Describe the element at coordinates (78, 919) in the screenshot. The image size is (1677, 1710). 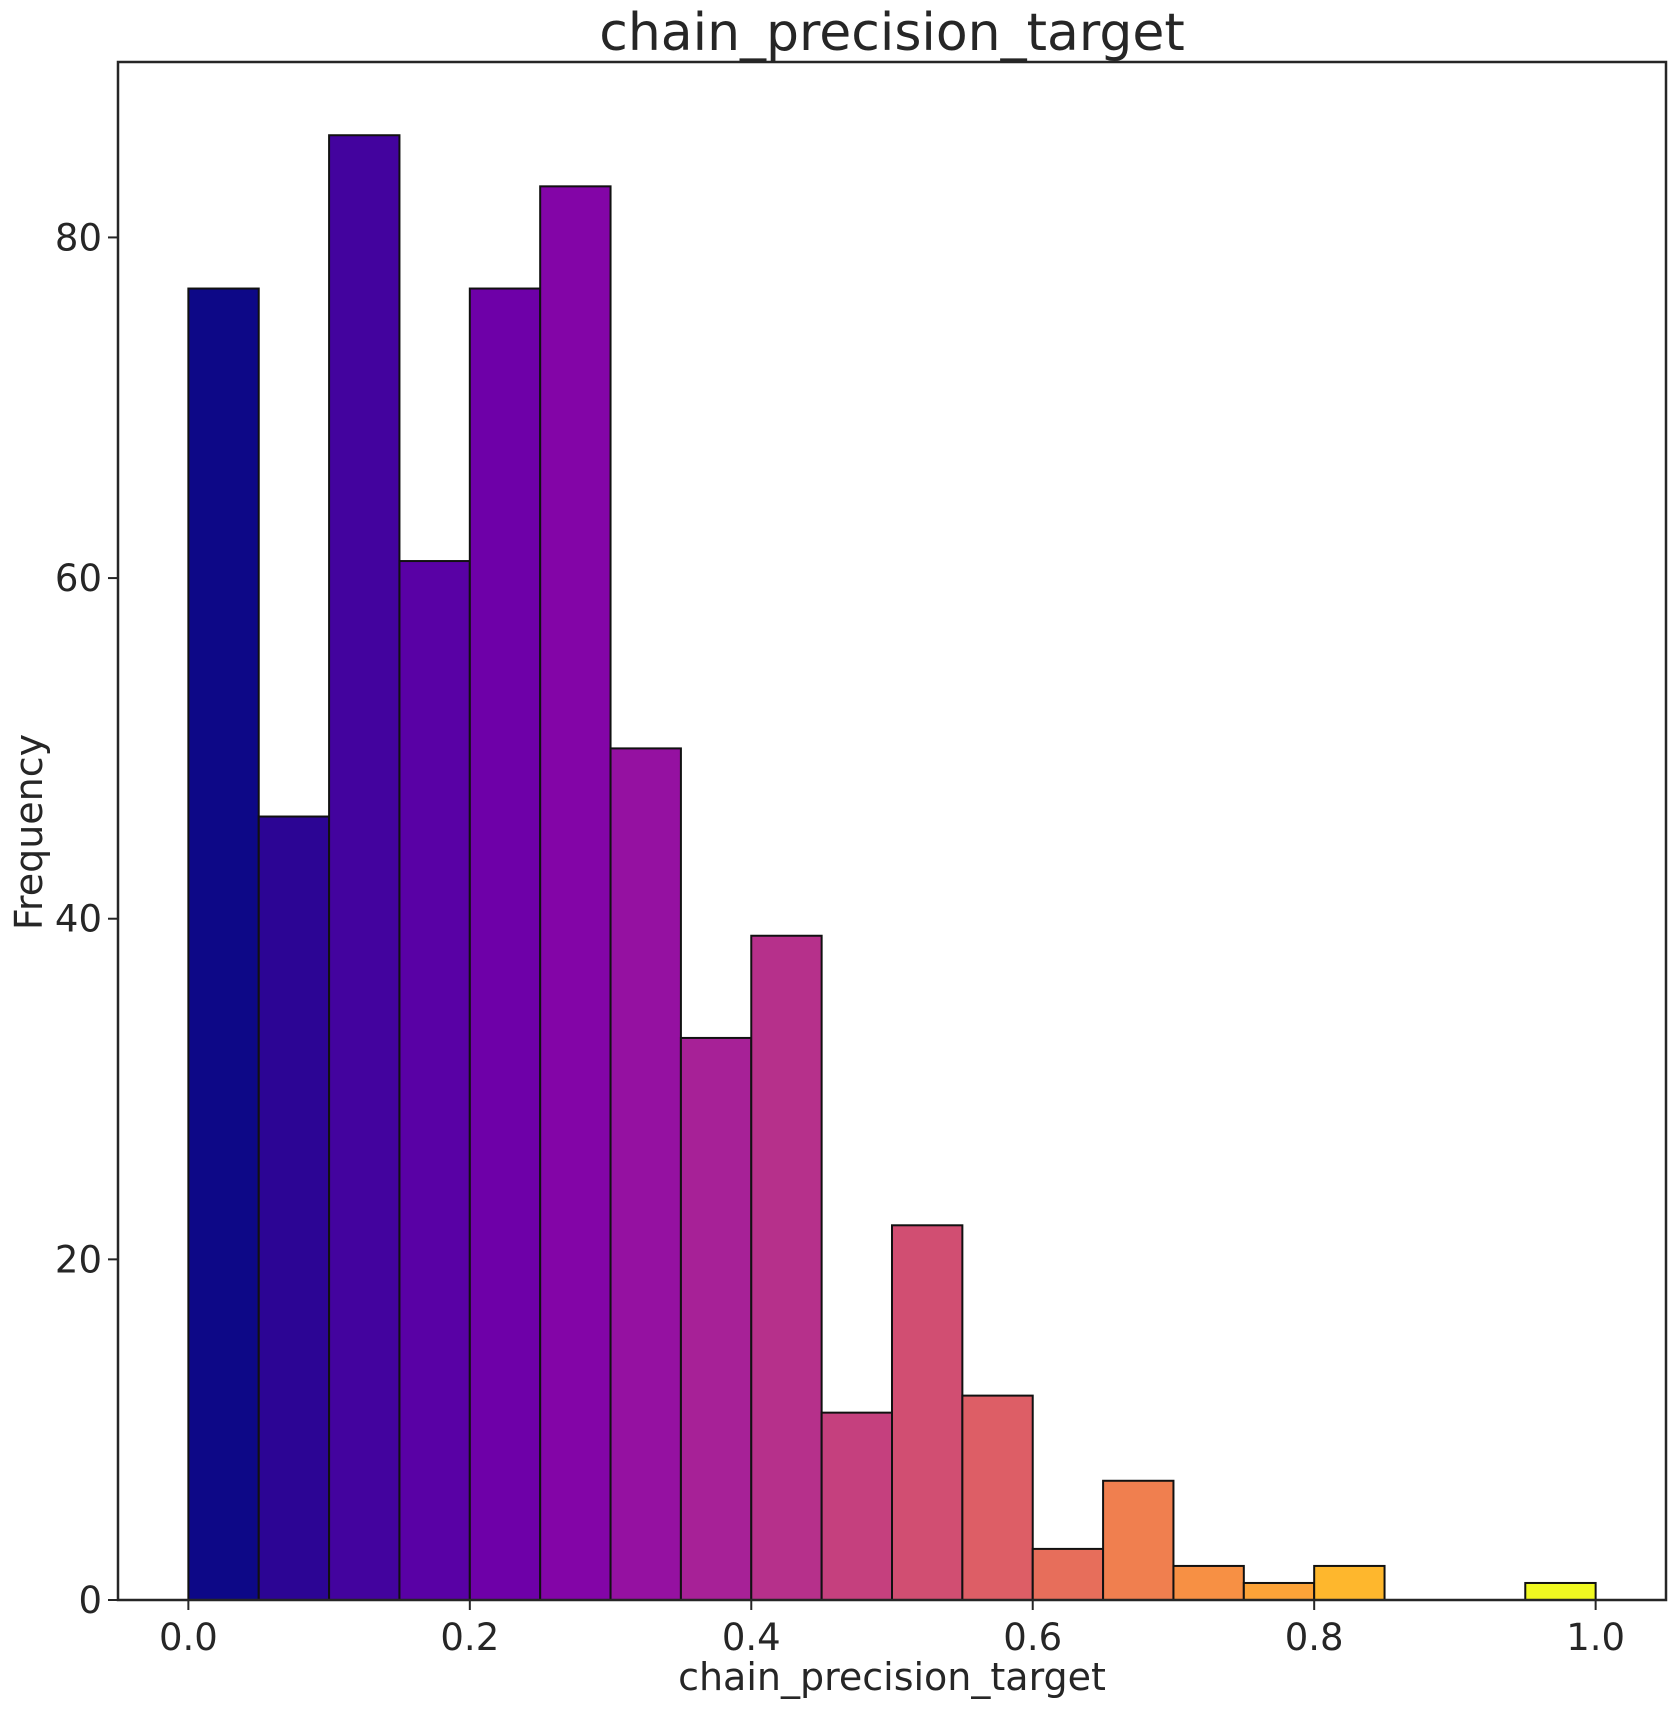
I see `y-tick-label: 40` at that location.